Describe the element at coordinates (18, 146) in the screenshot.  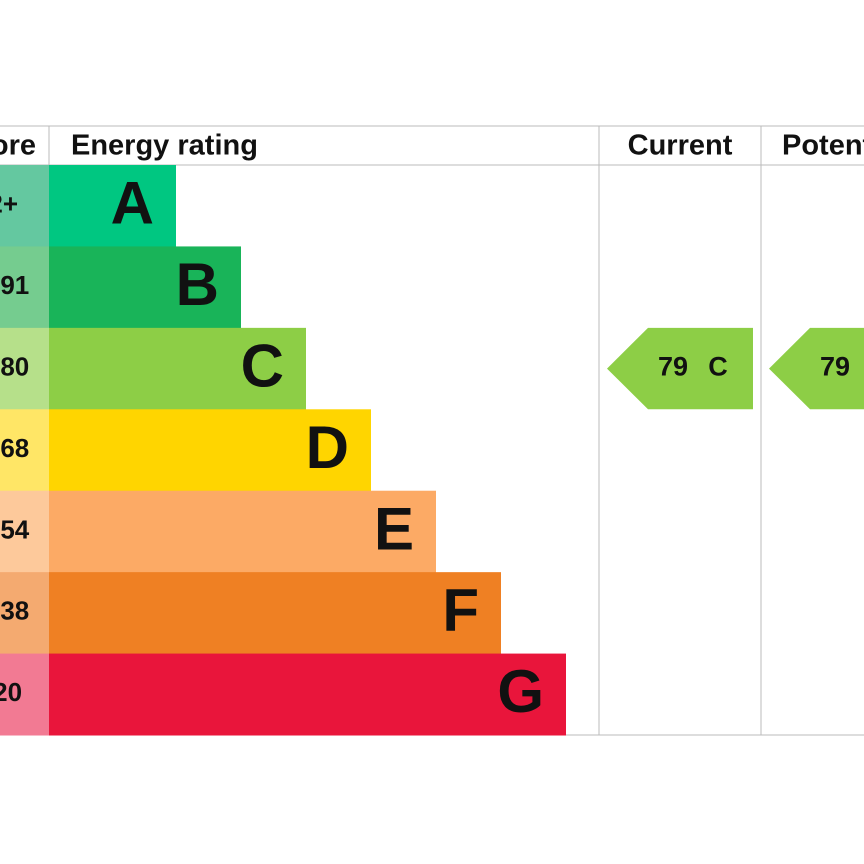
I see `header-score: Score` at that location.